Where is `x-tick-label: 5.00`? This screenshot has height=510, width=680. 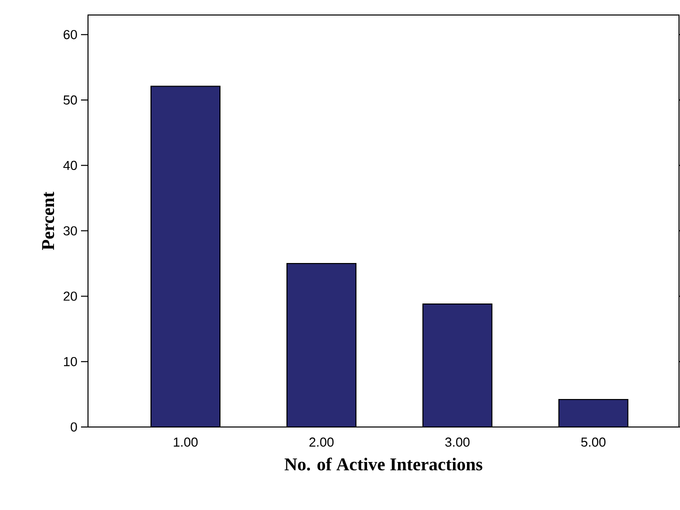 x-tick-label: 5.00 is located at coordinates (593, 442).